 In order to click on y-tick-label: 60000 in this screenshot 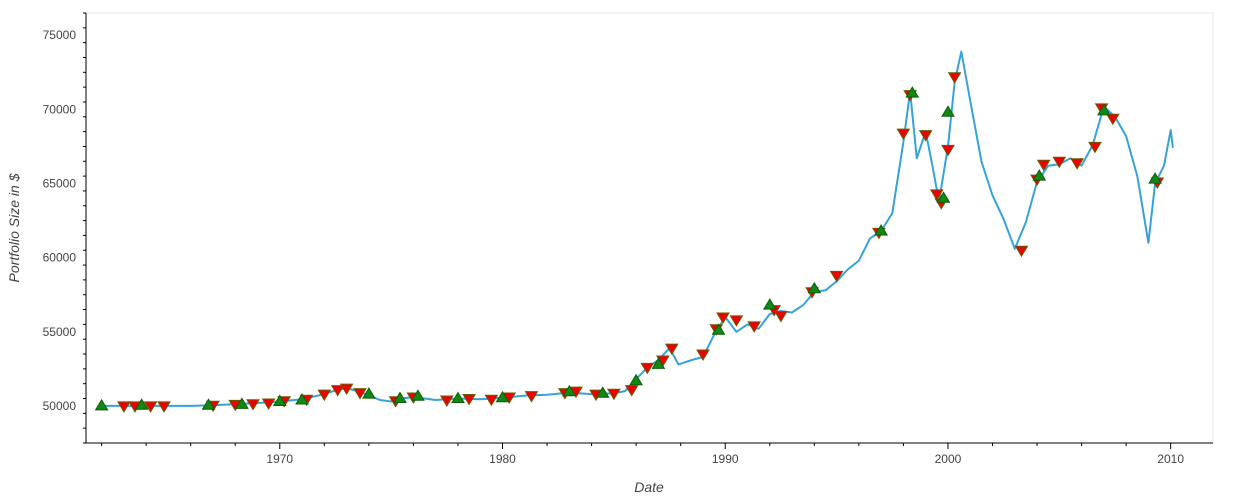, I will do `click(60, 258)`.